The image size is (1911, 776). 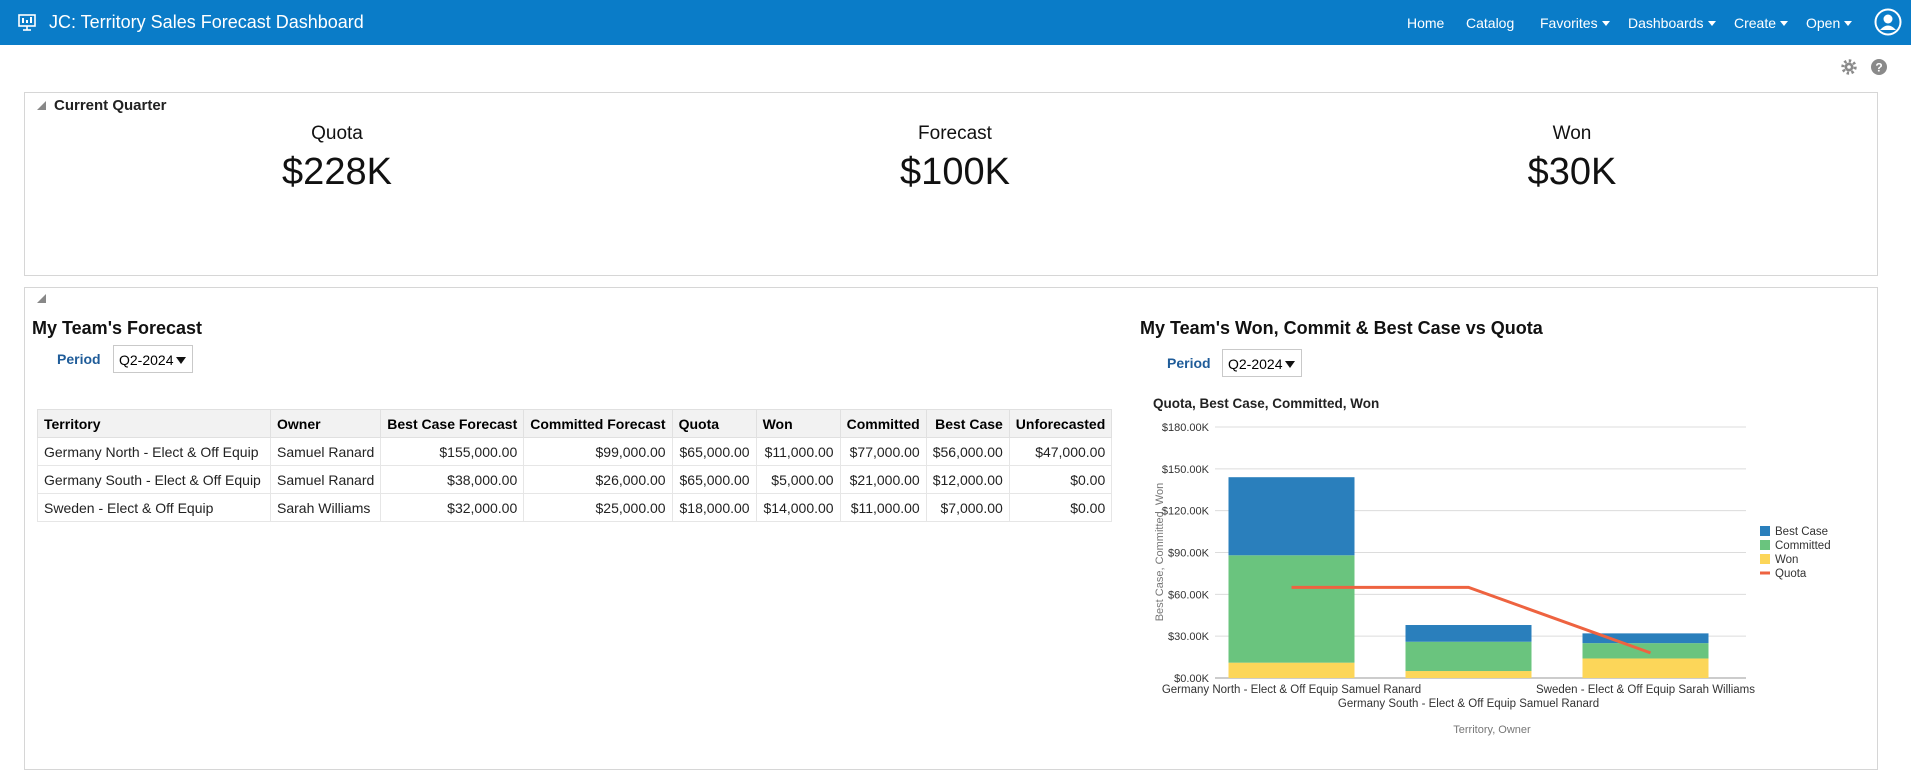 I want to click on nav-create: Create, so click(x=1761, y=23).